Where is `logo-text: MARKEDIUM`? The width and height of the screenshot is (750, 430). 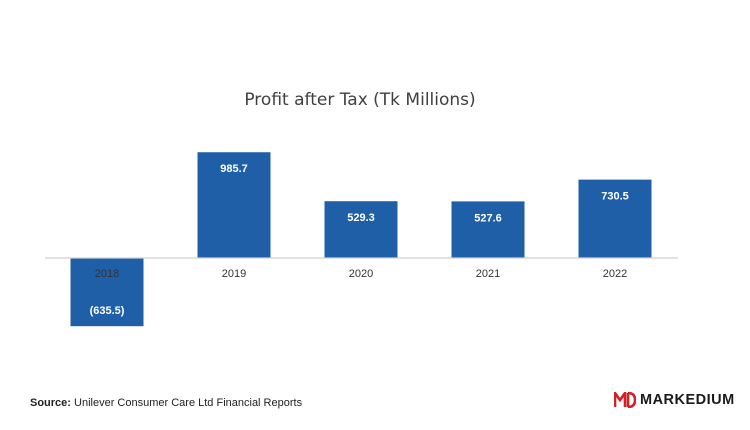 logo-text: MARKEDIUM is located at coordinates (687, 400).